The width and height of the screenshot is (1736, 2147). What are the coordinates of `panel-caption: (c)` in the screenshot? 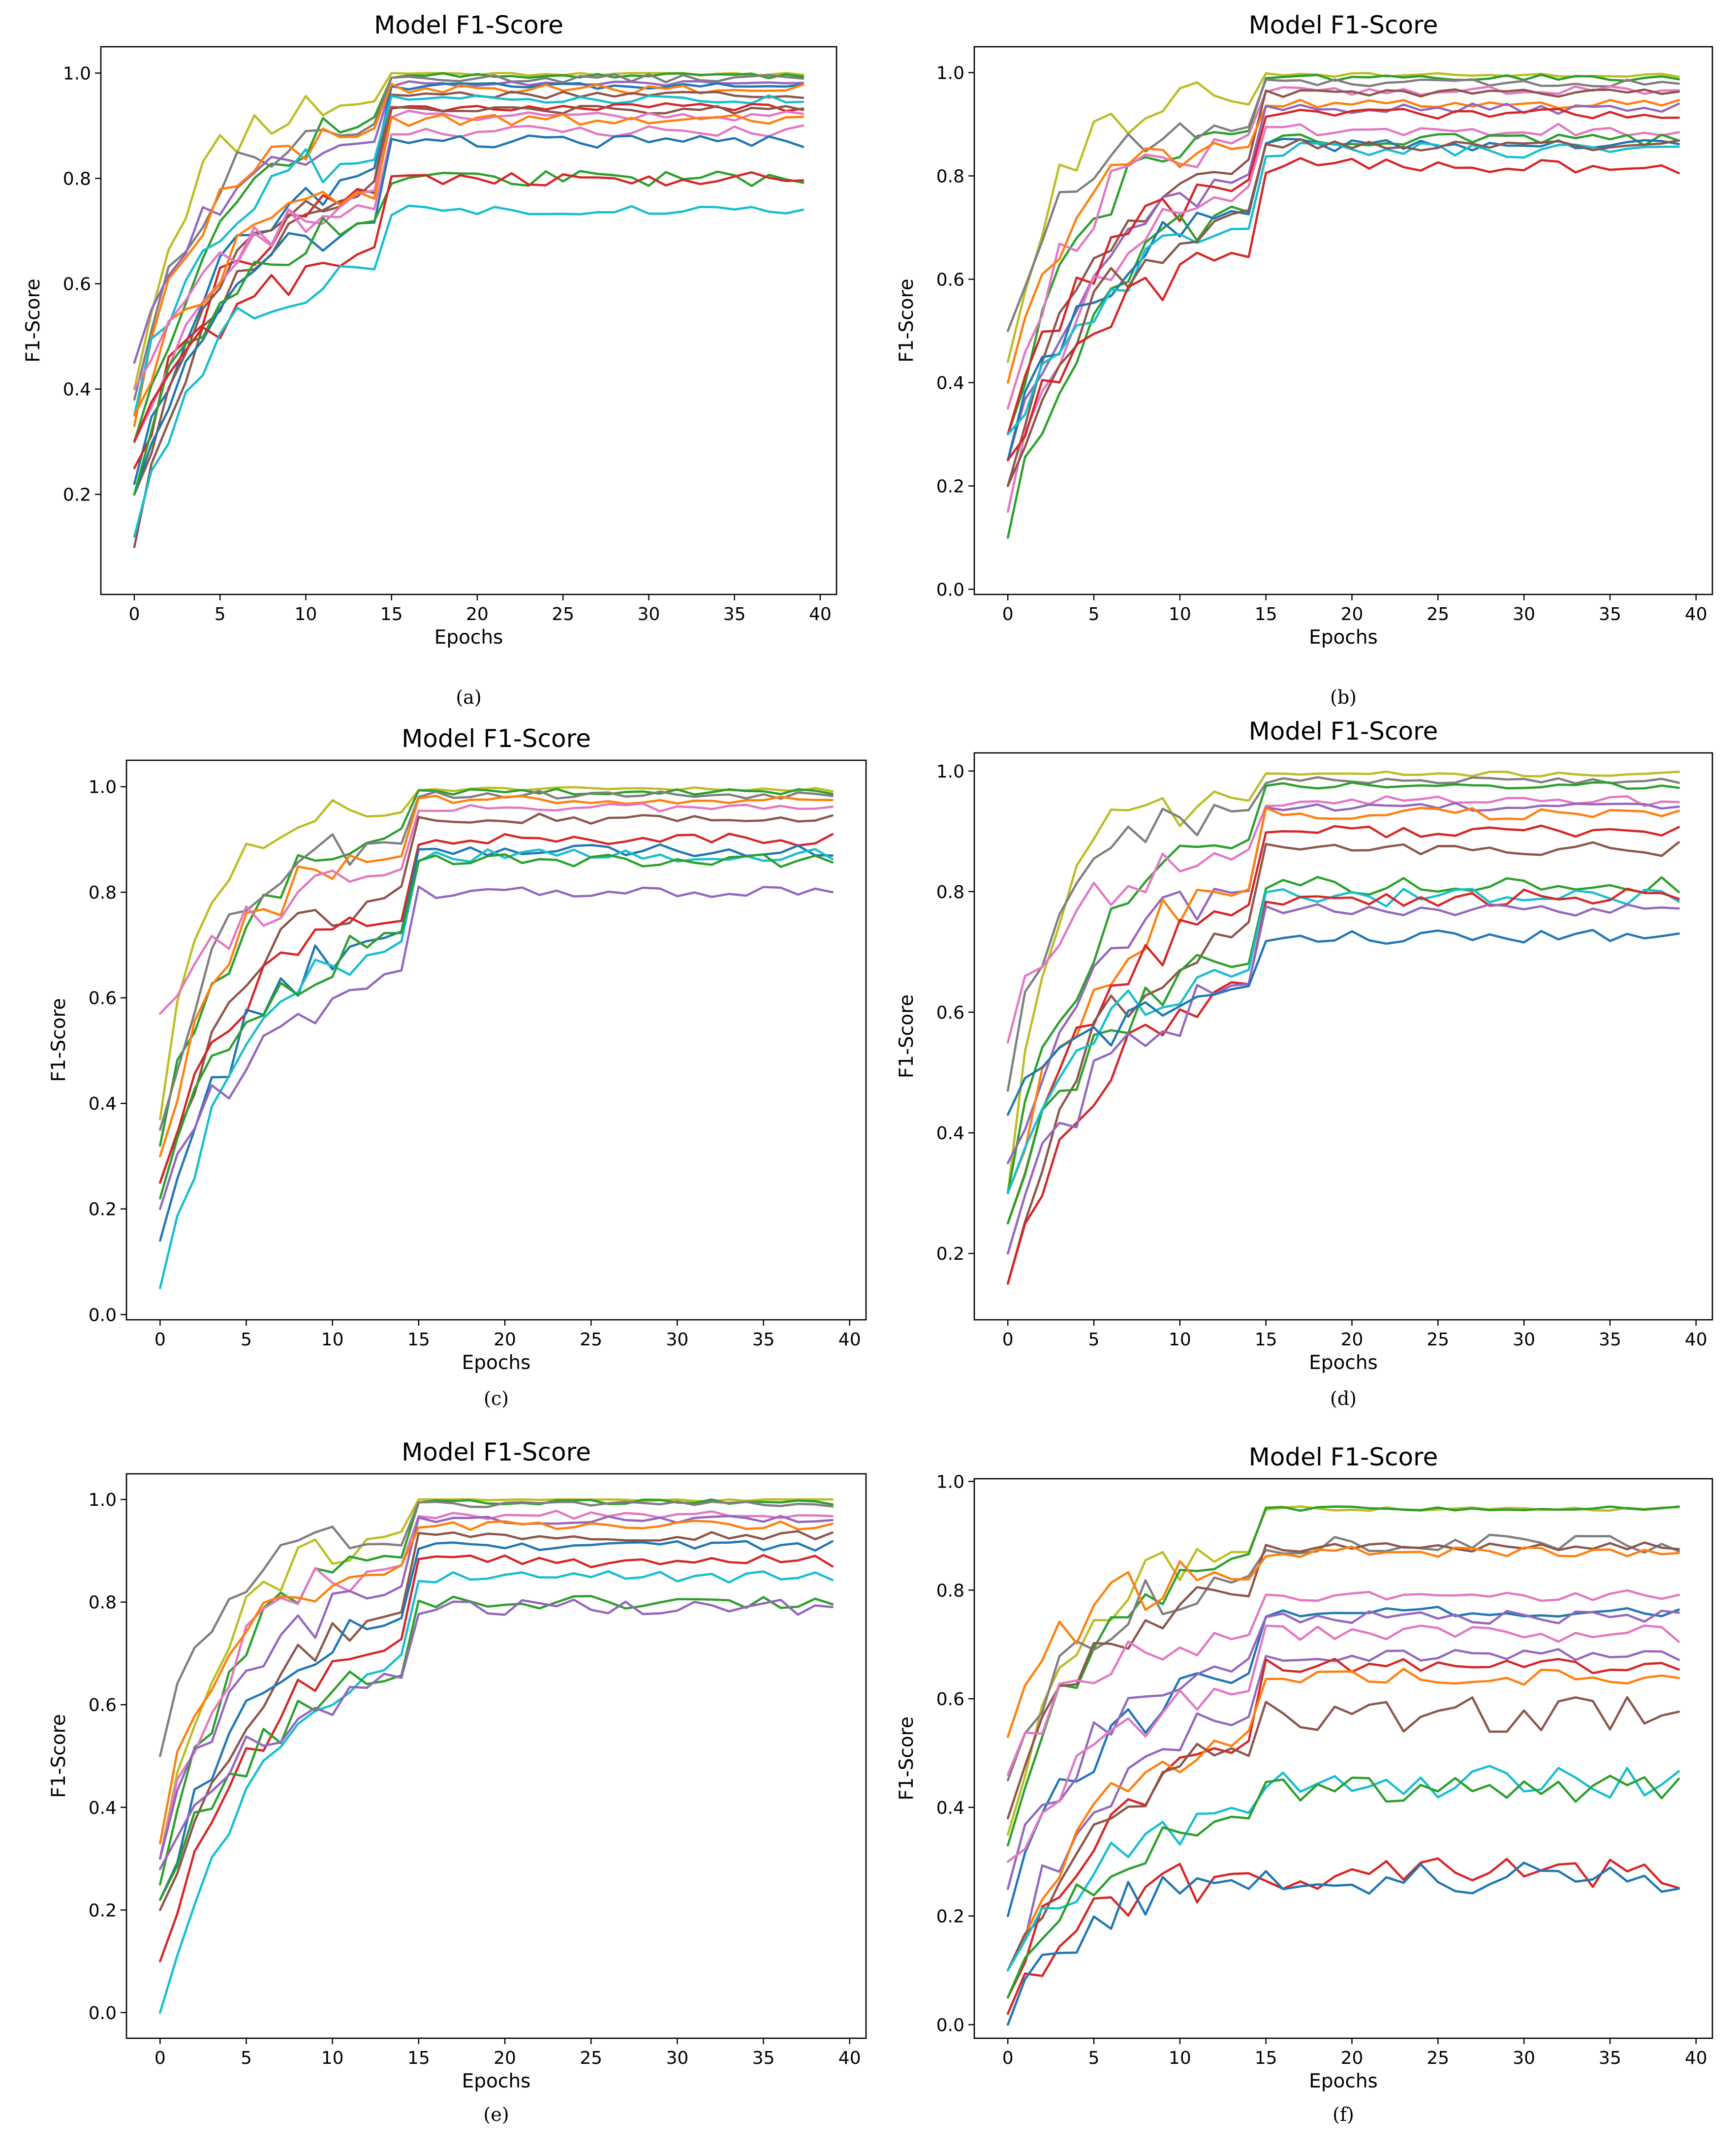 It's located at (496, 1398).